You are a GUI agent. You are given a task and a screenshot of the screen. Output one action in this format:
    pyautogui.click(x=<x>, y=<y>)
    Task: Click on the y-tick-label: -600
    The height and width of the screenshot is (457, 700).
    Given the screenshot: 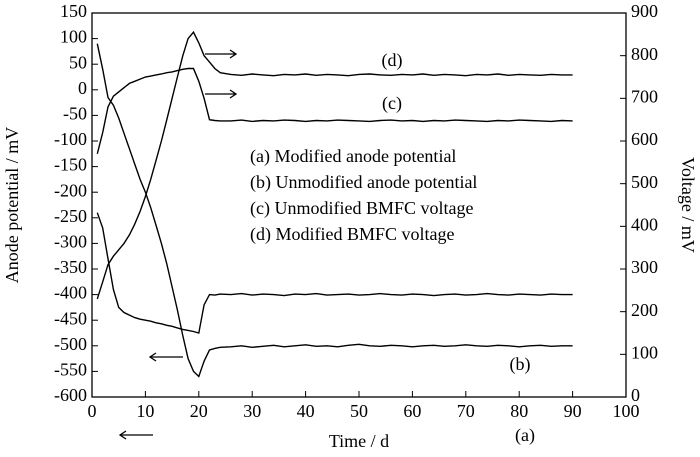 What is the action you would take?
    pyautogui.click(x=70, y=395)
    